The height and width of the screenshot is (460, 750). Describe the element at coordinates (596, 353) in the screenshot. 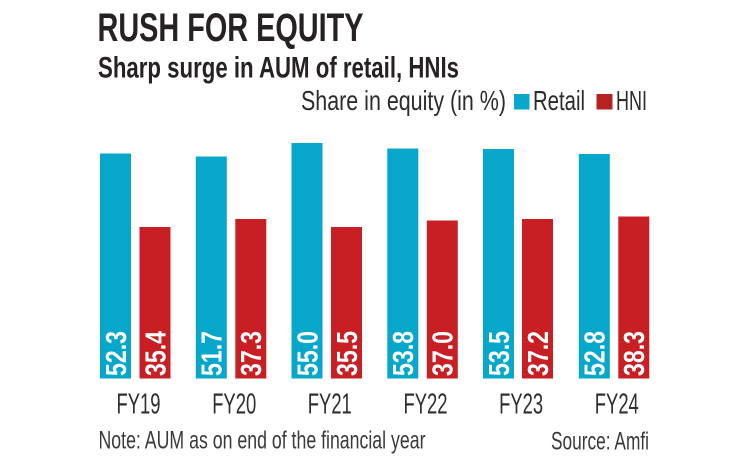

I see `svg-text: 52.8` at that location.